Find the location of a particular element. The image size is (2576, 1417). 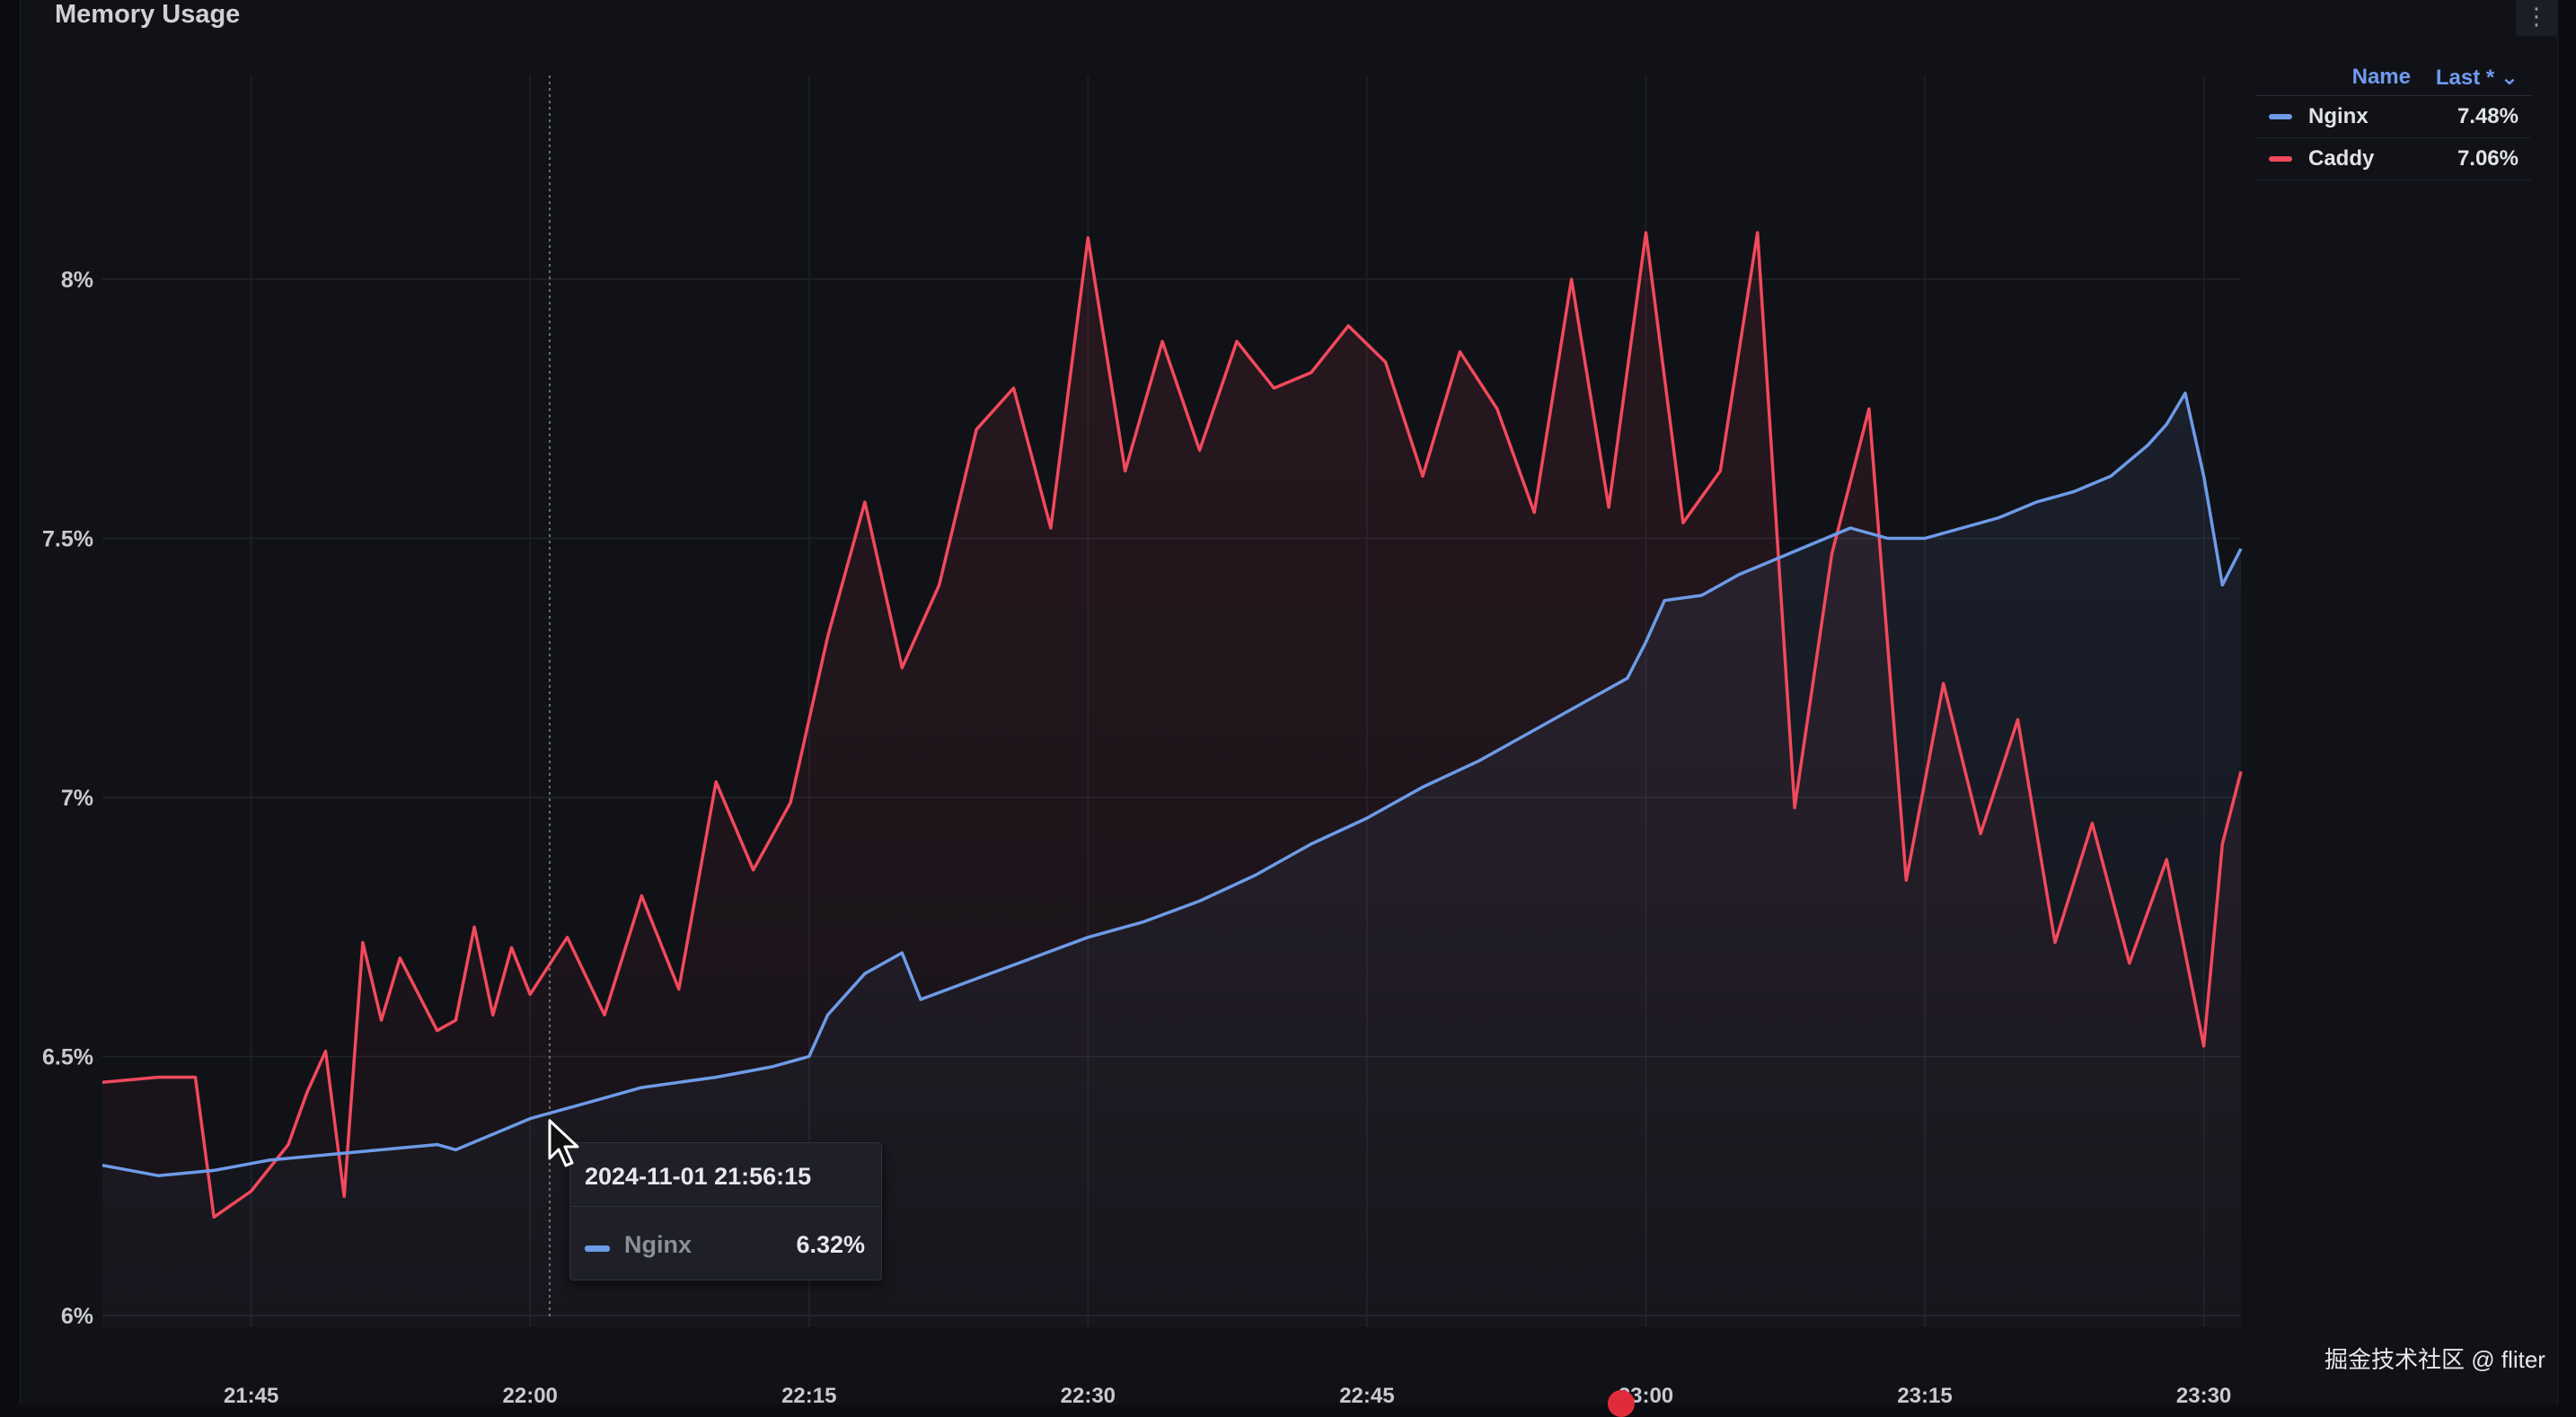

x-tick-label: 23:15 is located at coordinates (1924, 1394).